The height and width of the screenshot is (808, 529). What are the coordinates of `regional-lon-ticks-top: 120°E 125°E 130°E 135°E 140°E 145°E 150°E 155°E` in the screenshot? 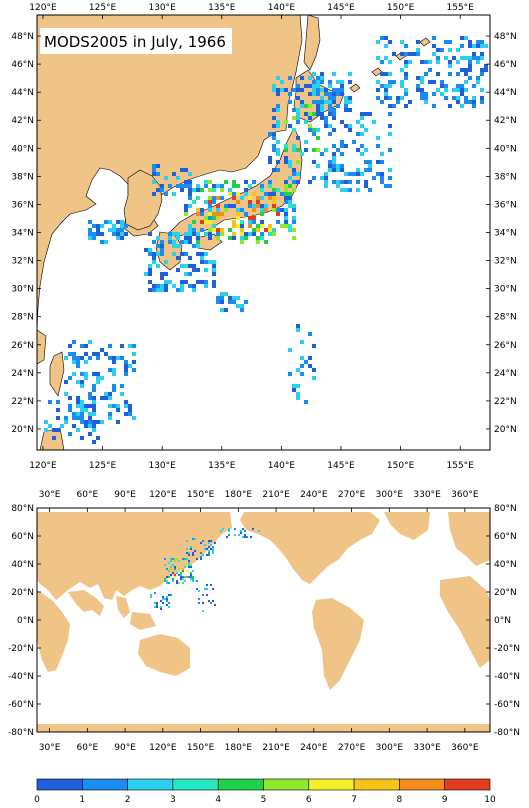 It's located at (251, 11).